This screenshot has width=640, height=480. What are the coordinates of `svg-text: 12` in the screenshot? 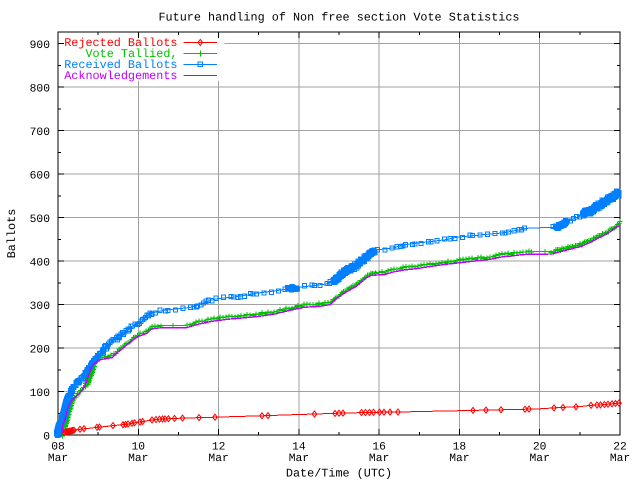 It's located at (219, 448).